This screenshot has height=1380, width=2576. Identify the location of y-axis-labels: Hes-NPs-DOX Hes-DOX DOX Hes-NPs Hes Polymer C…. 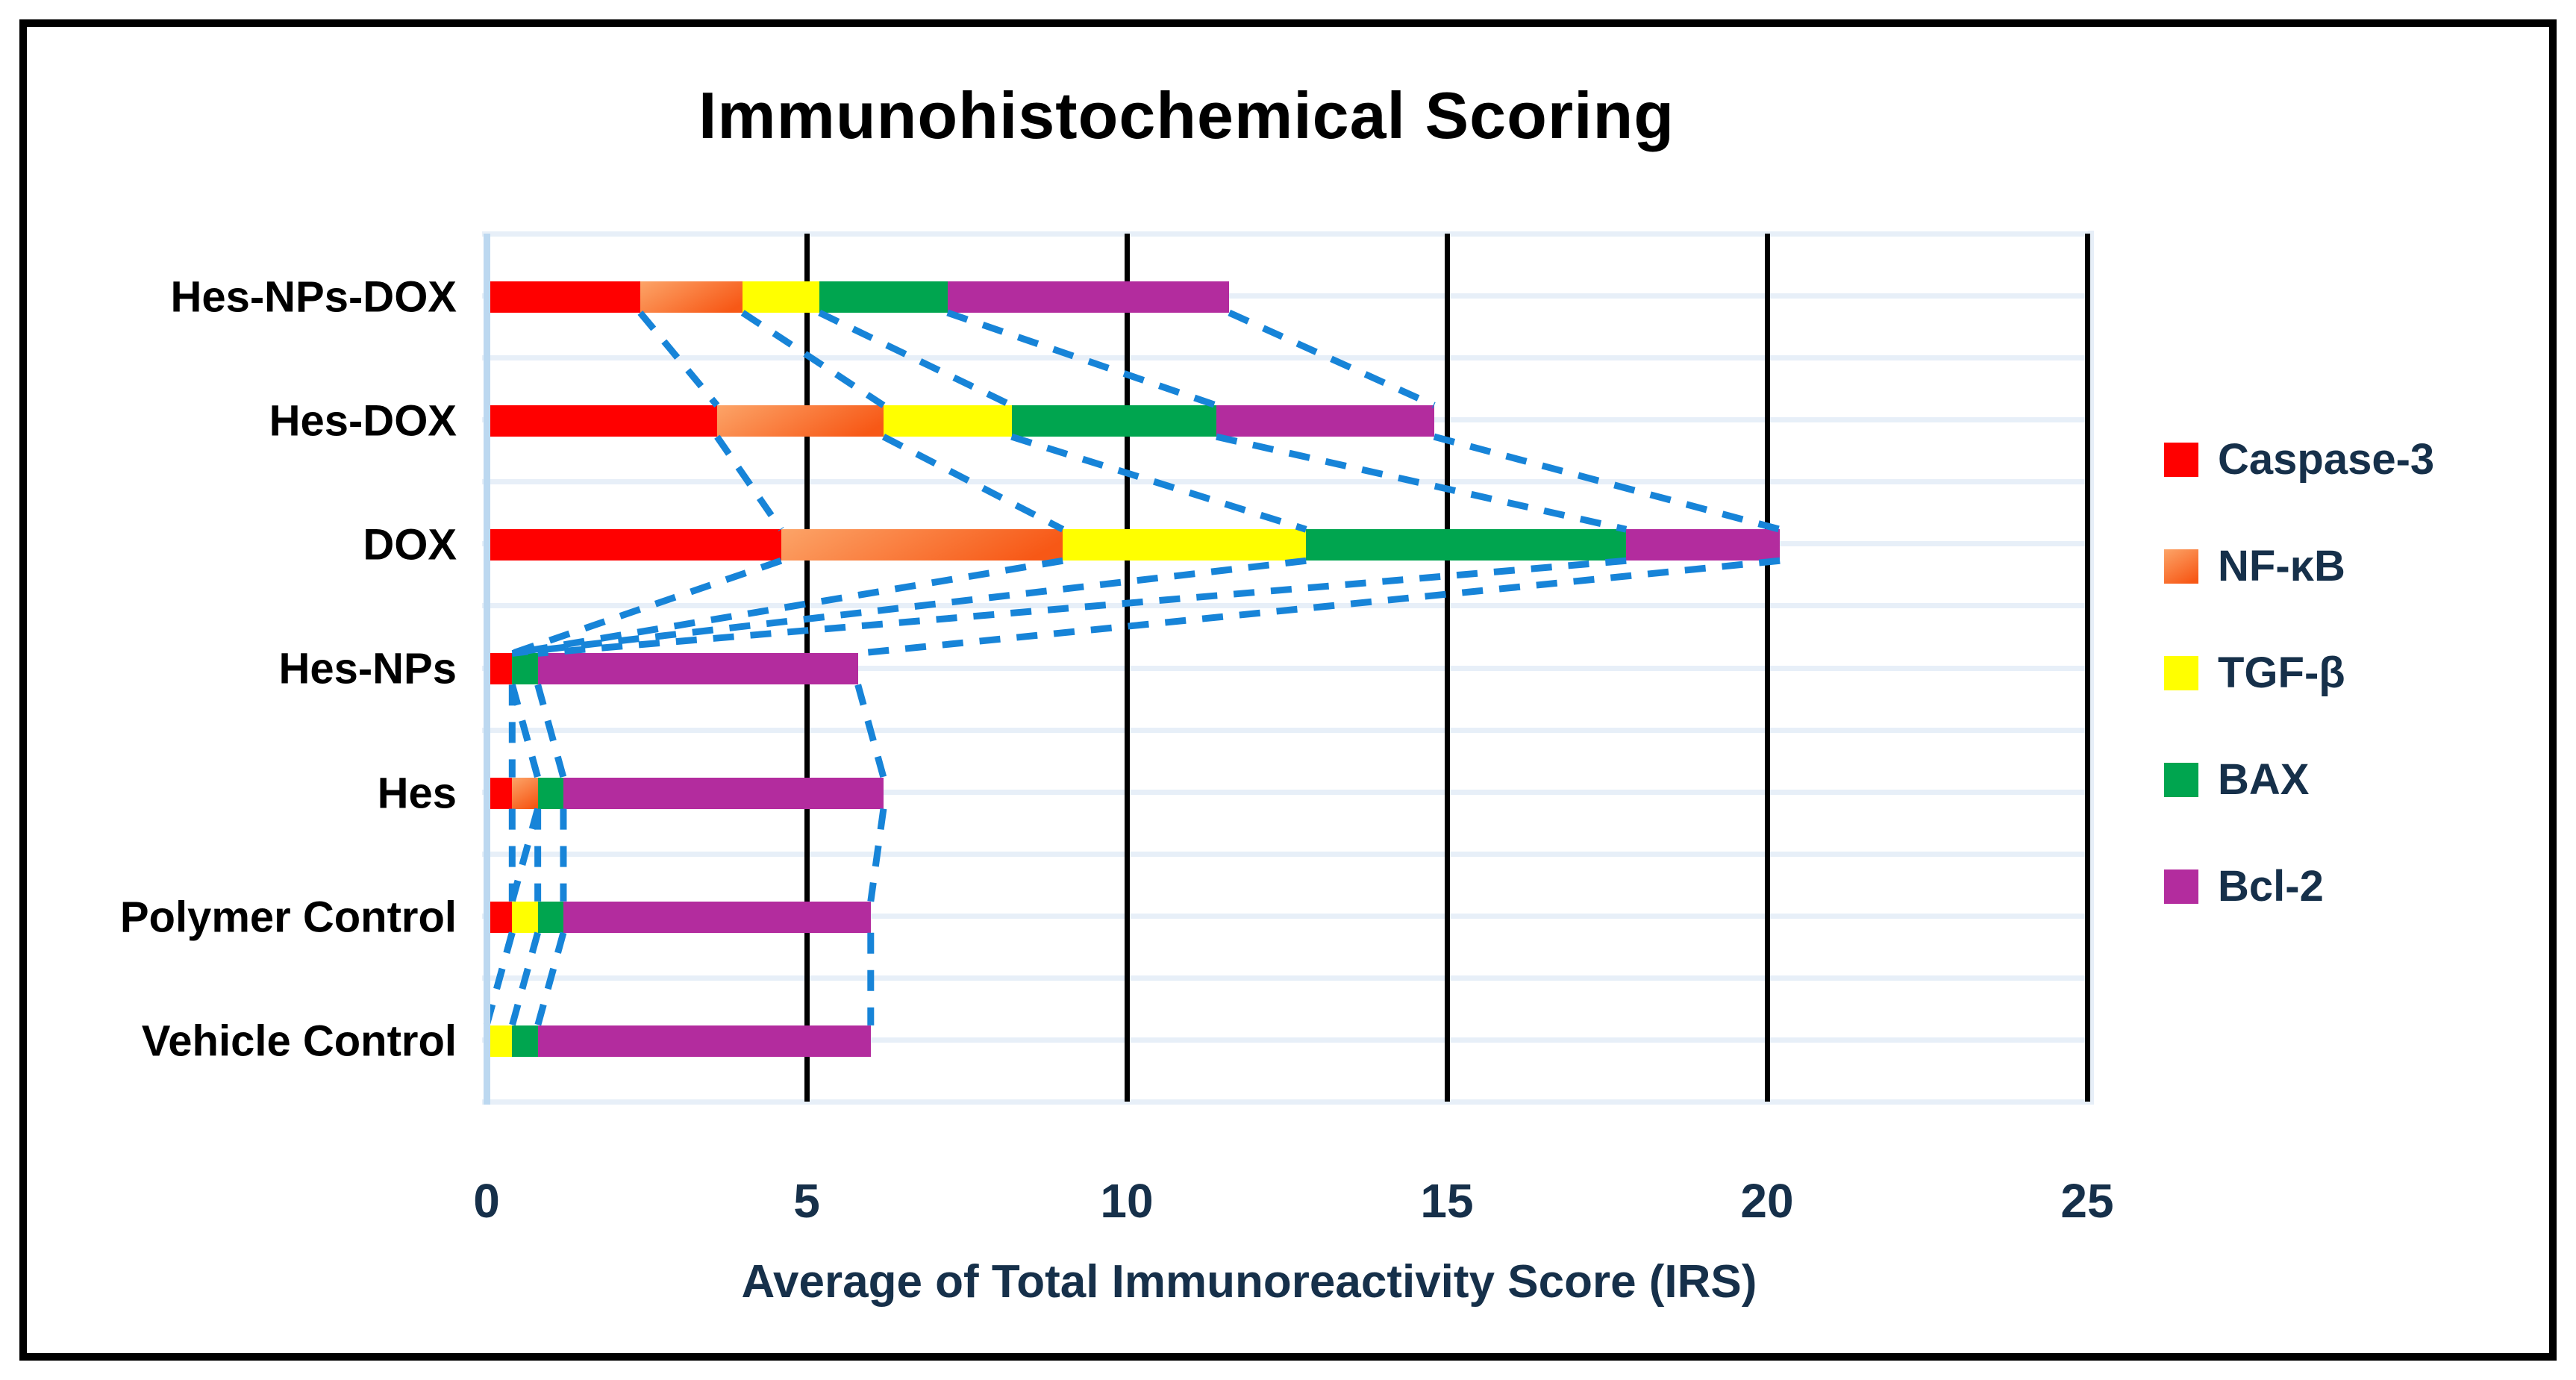
(243, 668).